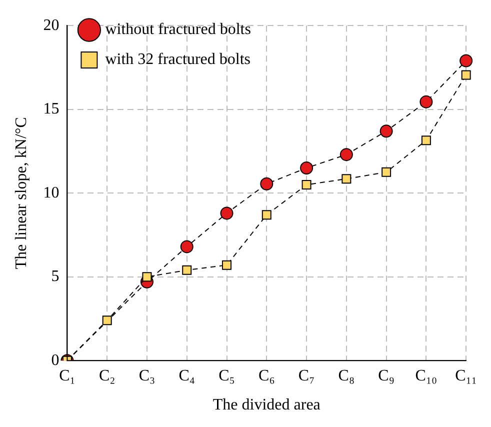 The image size is (491, 427). Describe the element at coordinates (386, 375) in the screenshot. I see `x-tick-label: C₉` at that location.